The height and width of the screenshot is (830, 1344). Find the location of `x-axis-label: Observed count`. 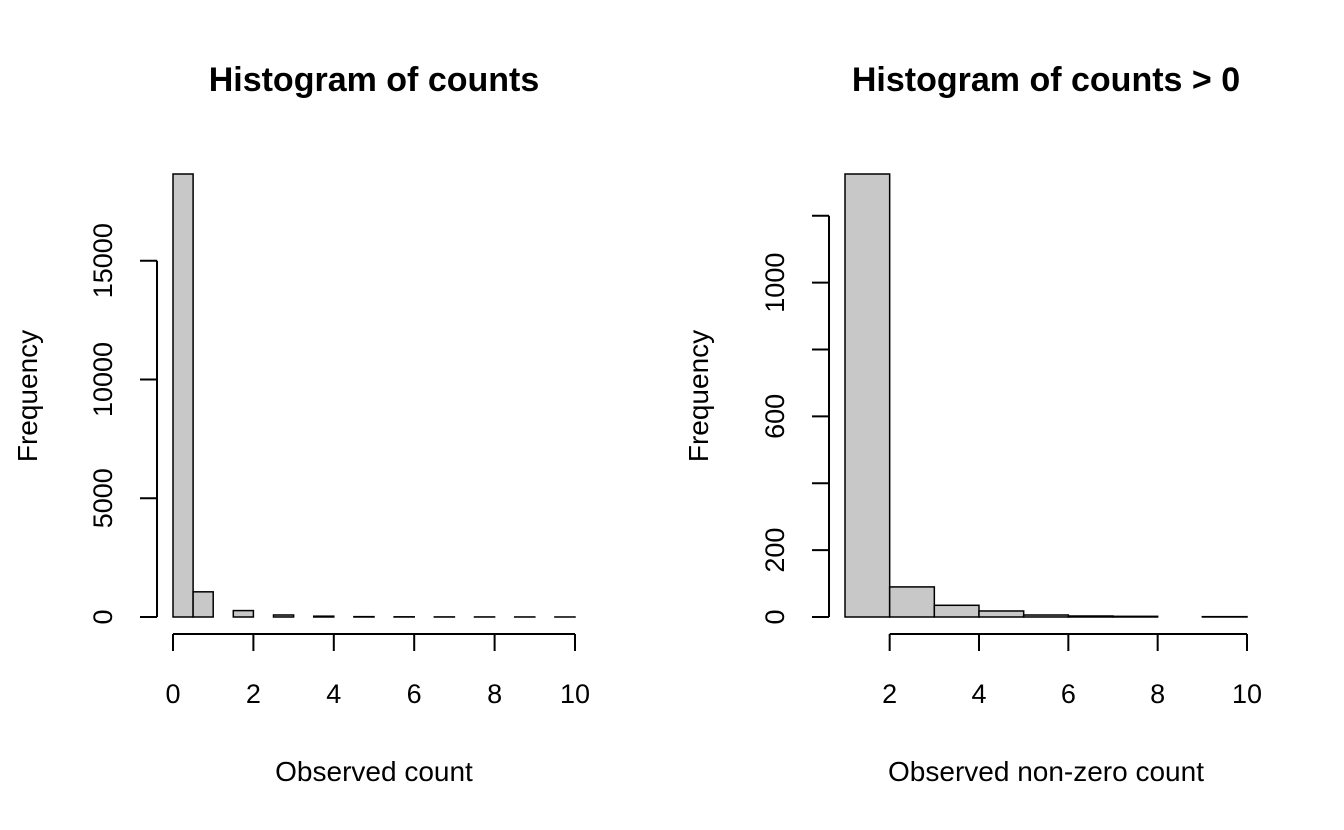

x-axis-label: Observed count is located at coordinates (374, 771).